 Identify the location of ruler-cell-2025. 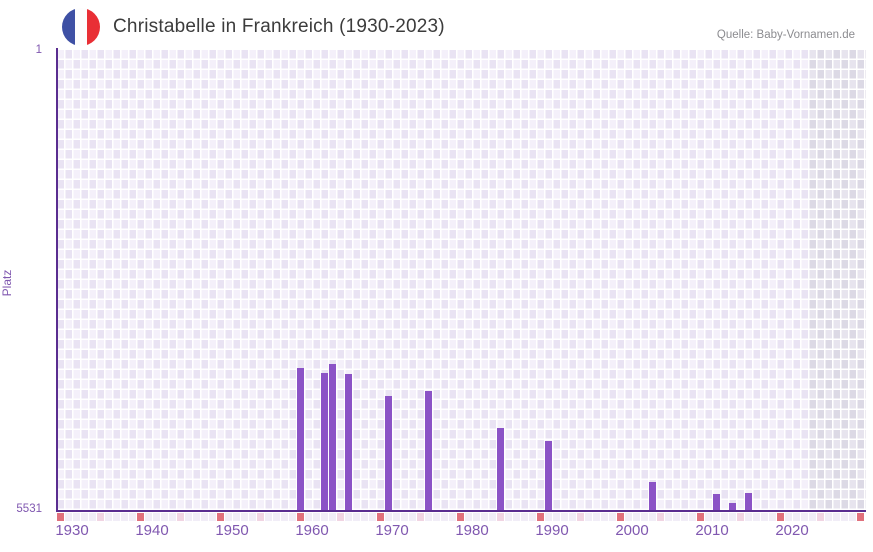
(836, 516).